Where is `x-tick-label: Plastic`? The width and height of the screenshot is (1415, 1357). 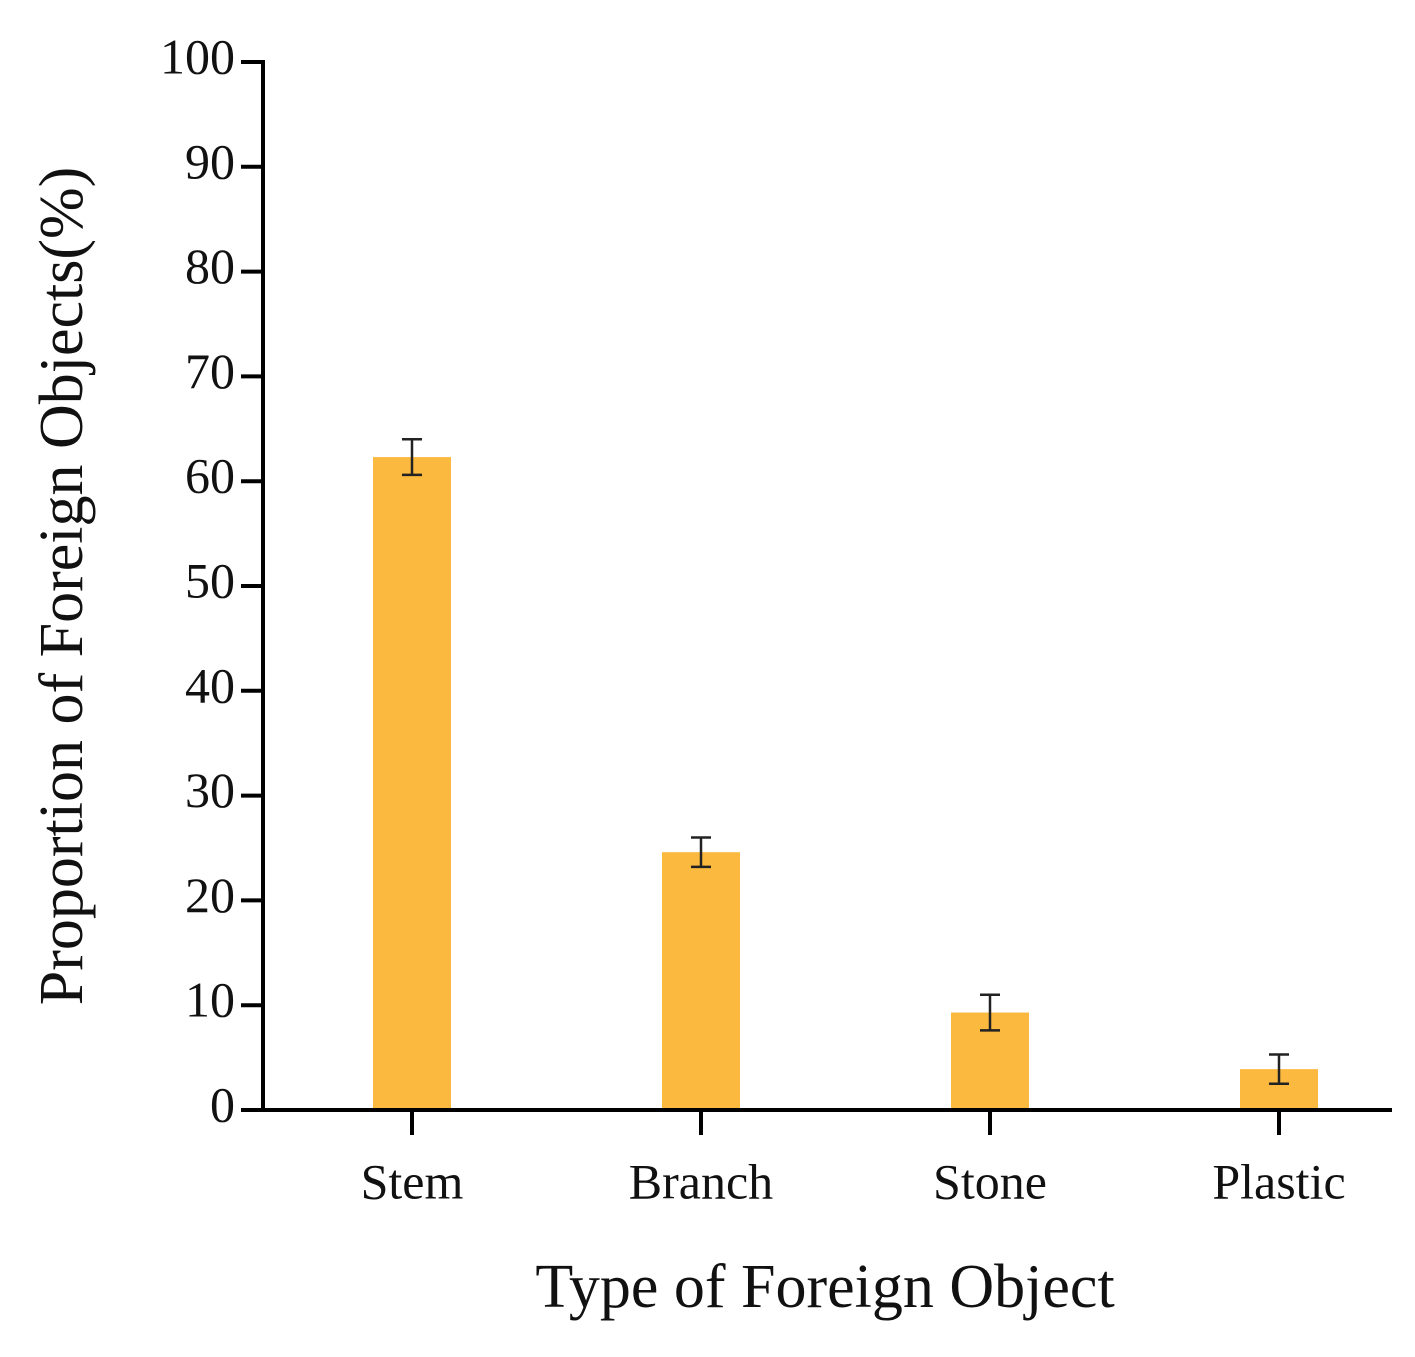 x-tick-label: Plastic is located at coordinates (1278, 1181).